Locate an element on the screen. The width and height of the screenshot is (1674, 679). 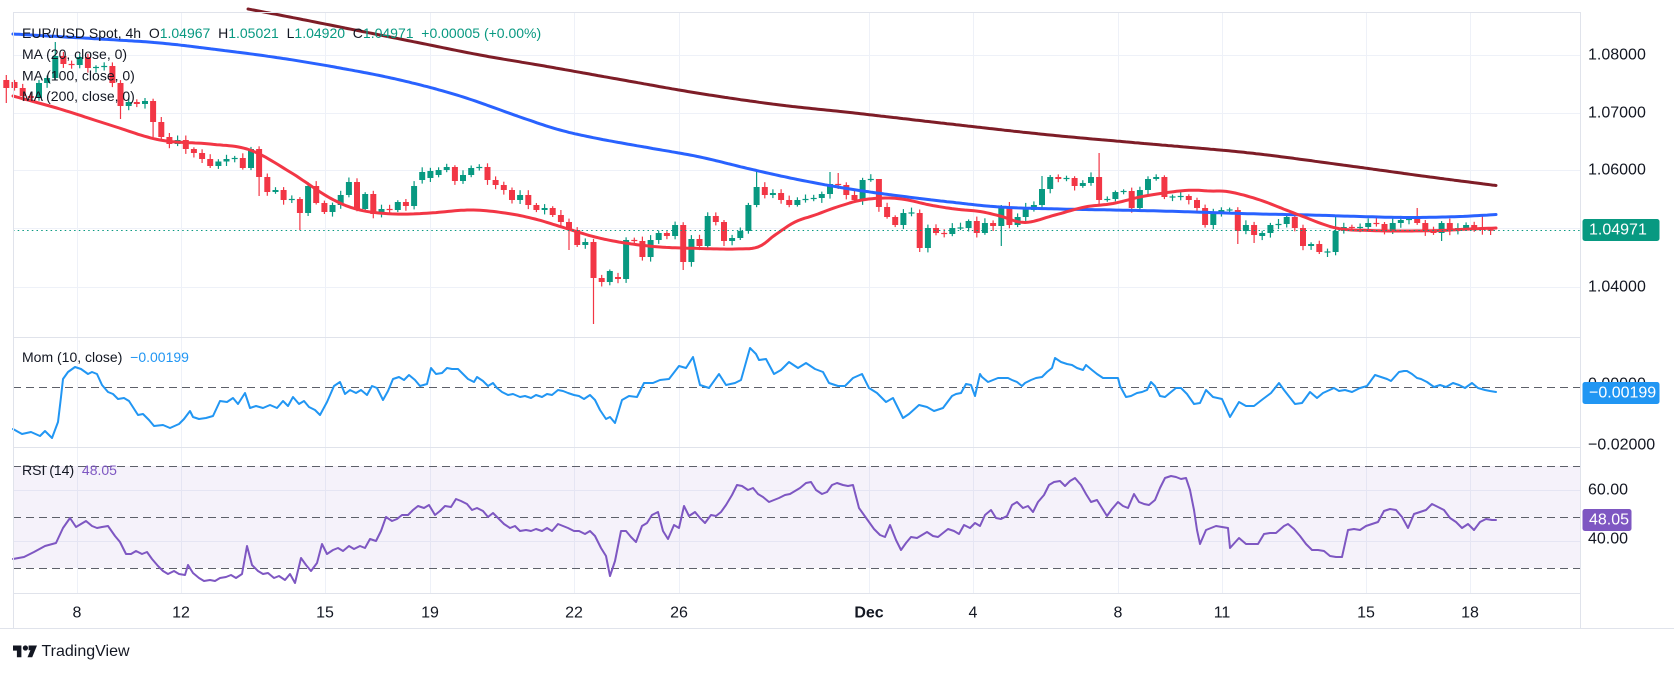
svg-text: −0.02000 is located at coordinates (1621, 445).